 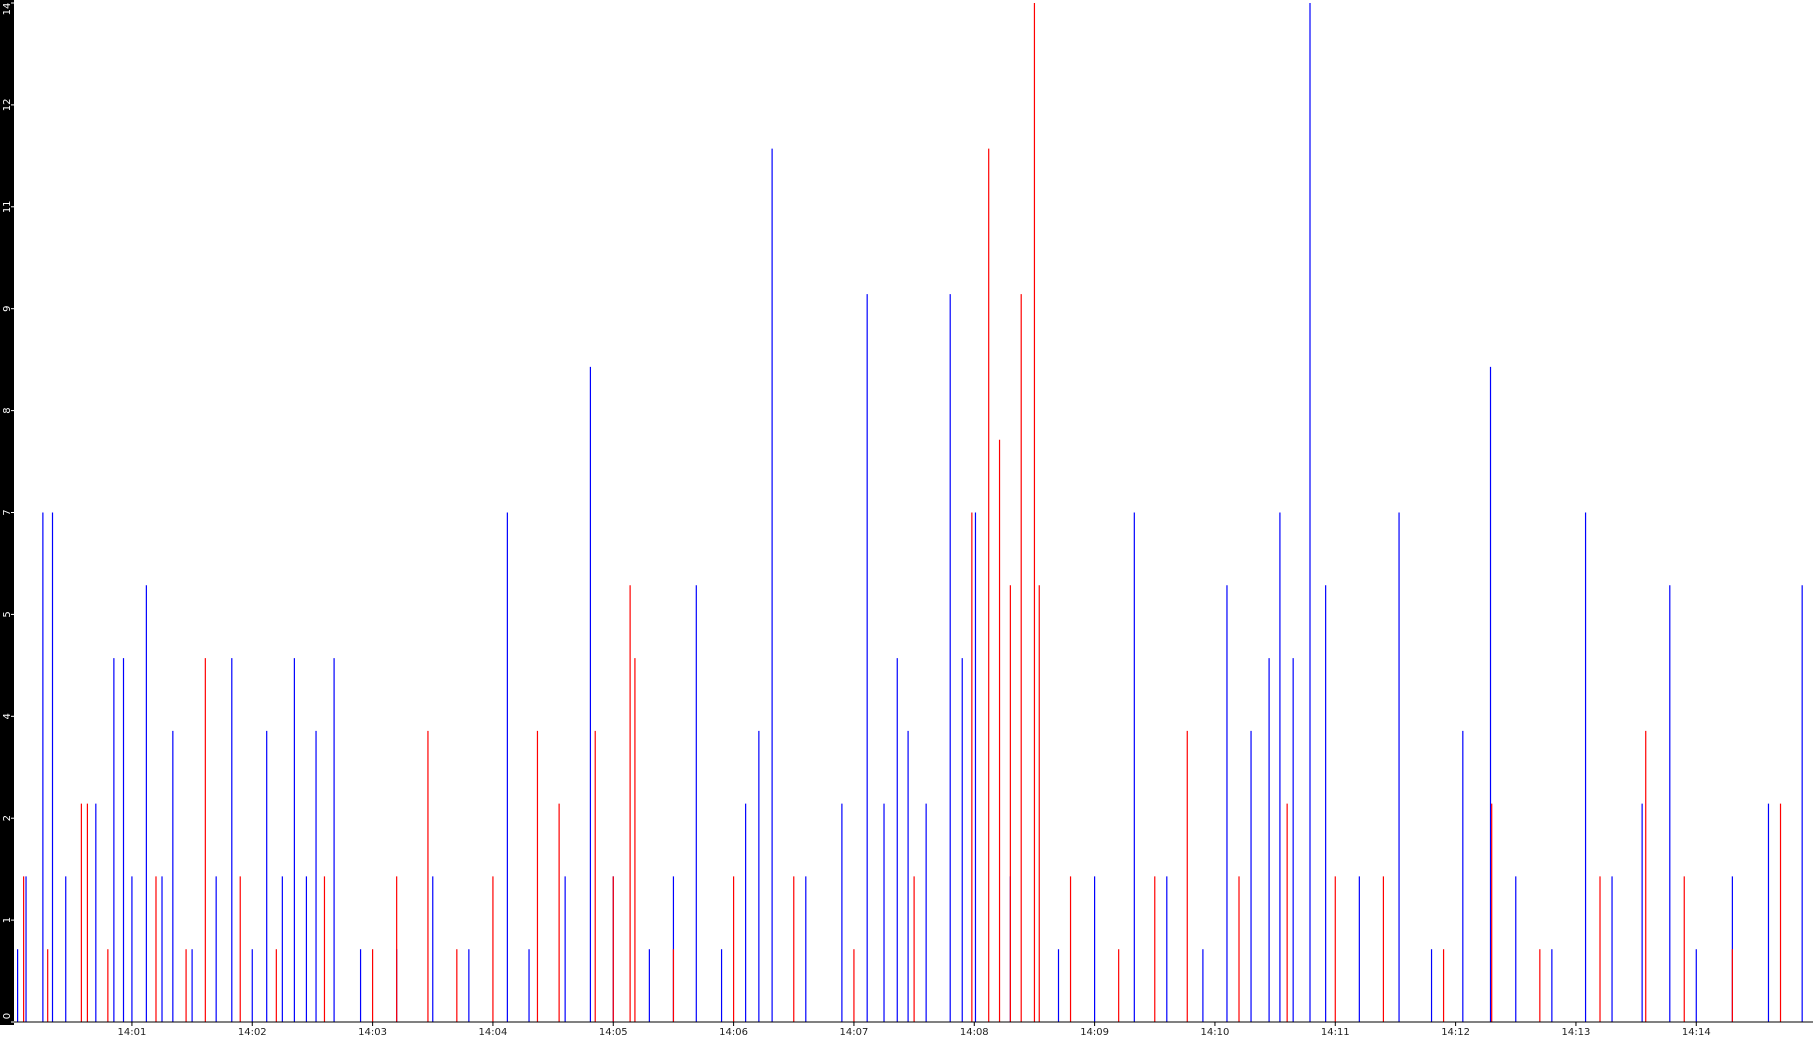 What do you see at coordinates (493, 1032) in the screenshot?
I see `x-tick-label: 14:04` at bounding box center [493, 1032].